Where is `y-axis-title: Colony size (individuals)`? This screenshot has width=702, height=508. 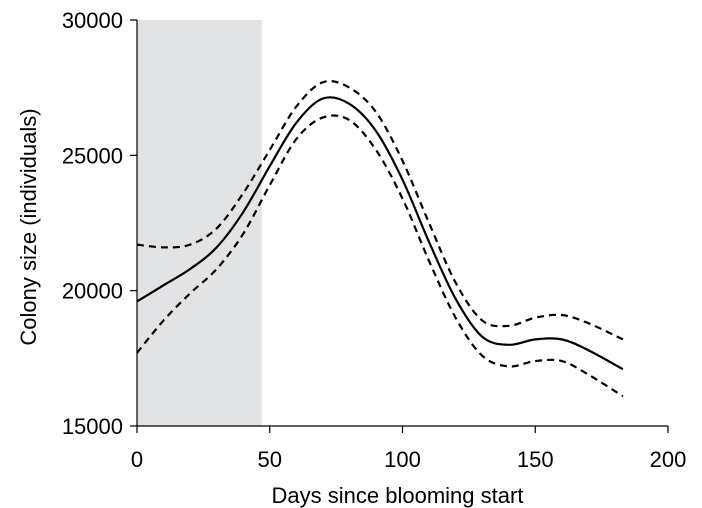 y-axis-title: Colony size (individuals) is located at coordinates (28, 226).